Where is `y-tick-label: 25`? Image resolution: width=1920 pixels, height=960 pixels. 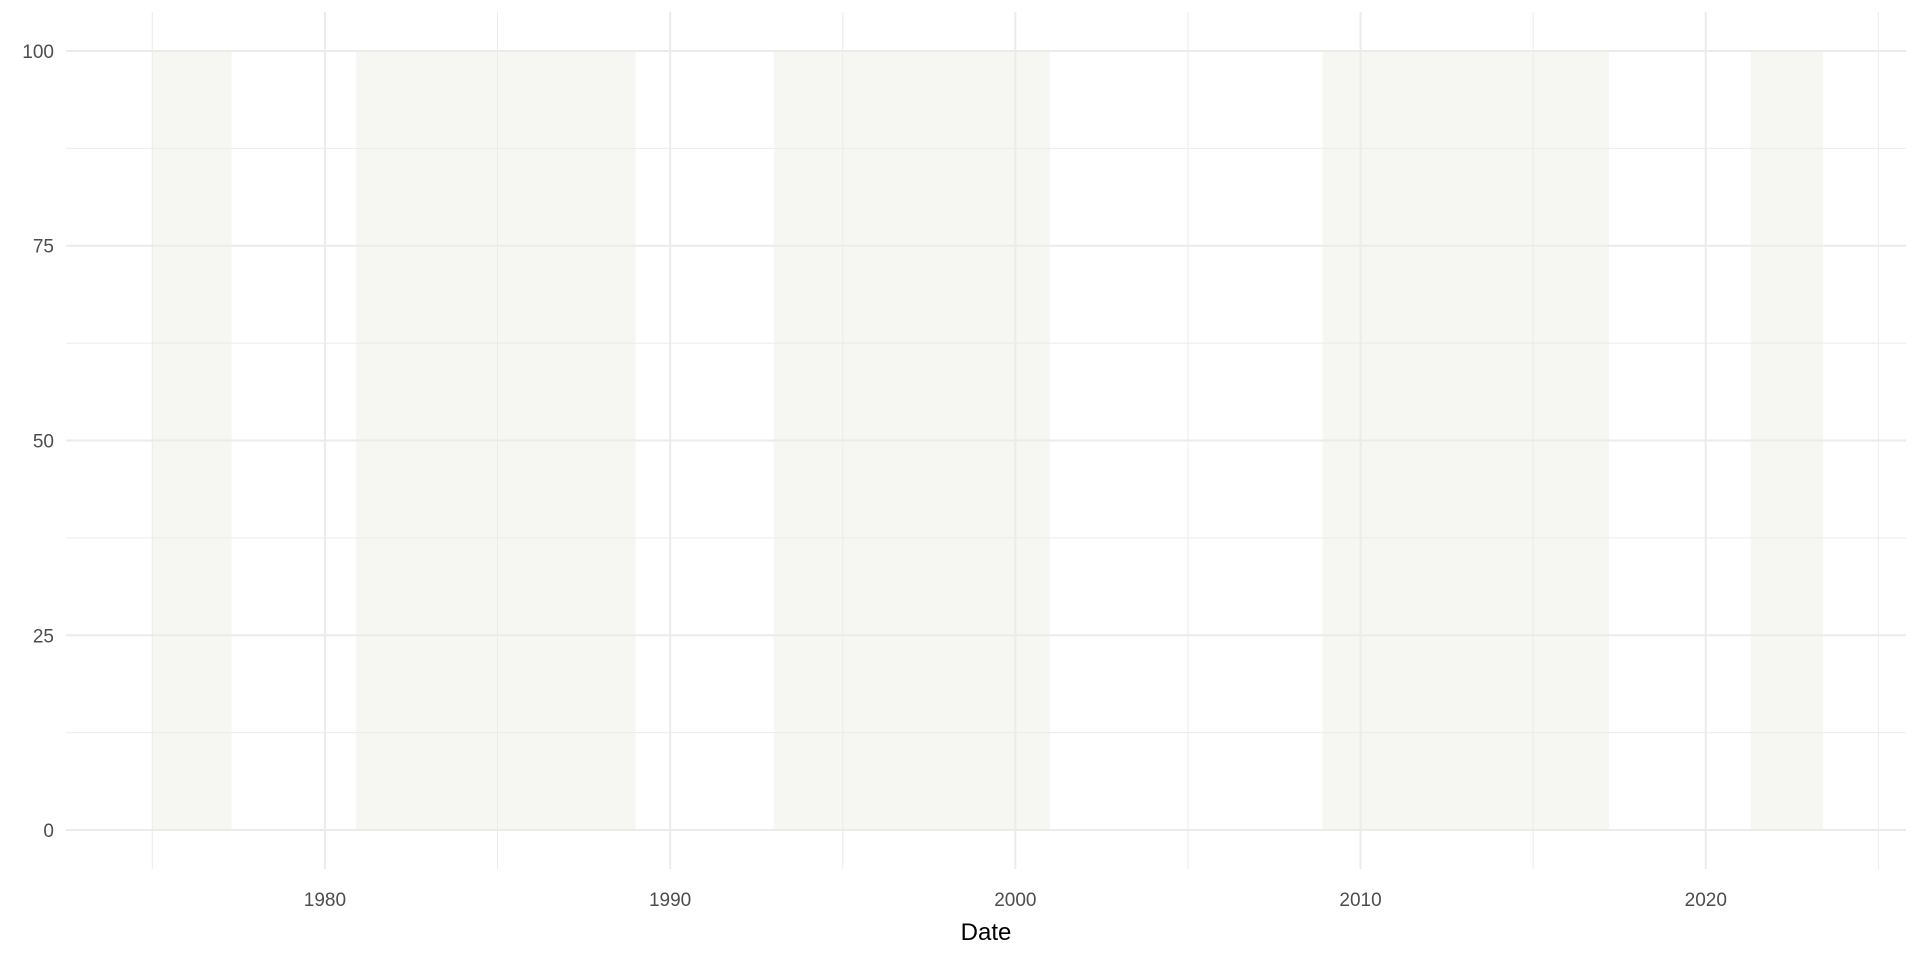 y-tick-label: 25 is located at coordinates (43, 636).